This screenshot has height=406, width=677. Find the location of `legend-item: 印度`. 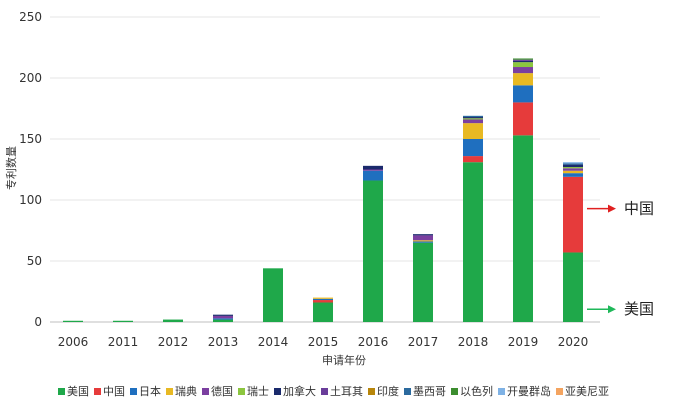

legend-item: 印度 is located at coordinates (383, 391).